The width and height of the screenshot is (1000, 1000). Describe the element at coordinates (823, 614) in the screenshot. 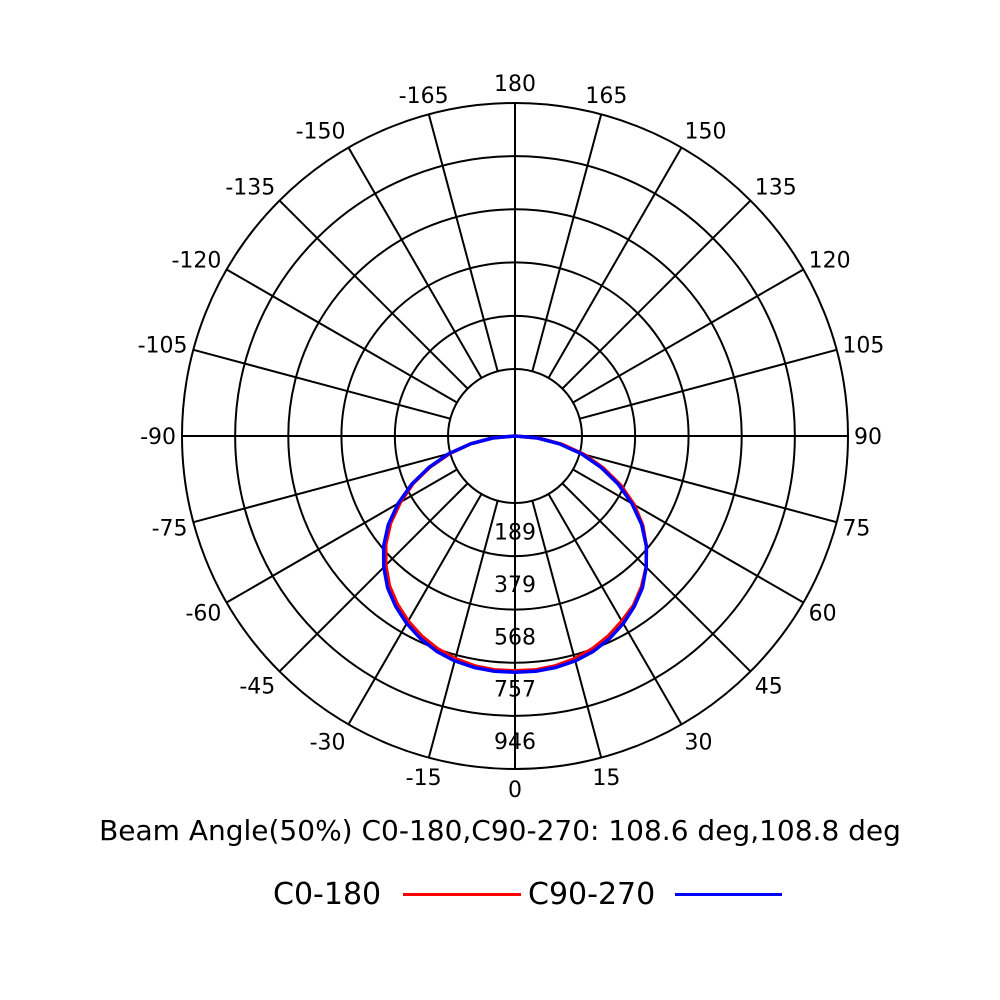

I see `angle-label: 60` at that location.